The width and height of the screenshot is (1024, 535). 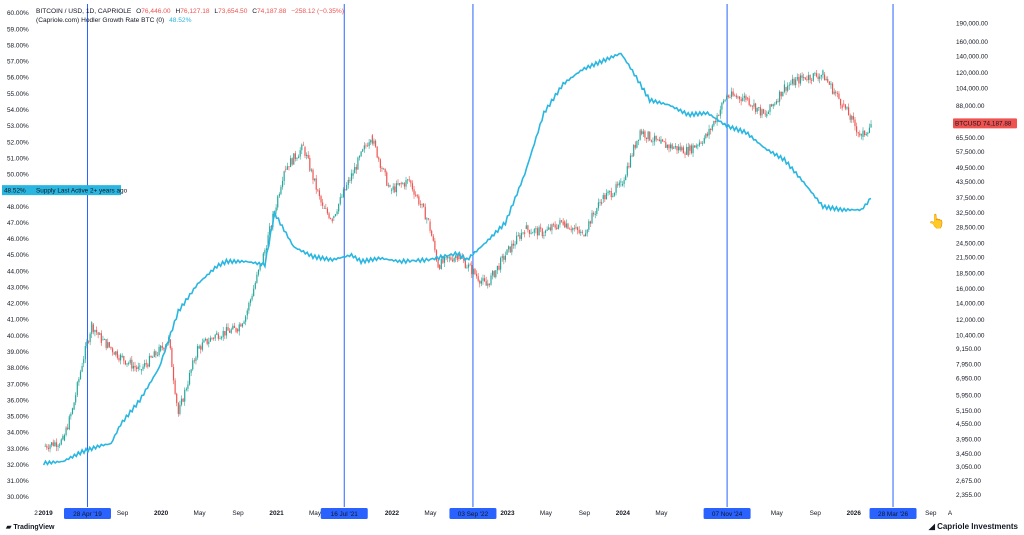 What do you see at coordinates (180, 20) in the screenshot?
I see `indicator-value: 48.52%` at bounding box center [180, 20].